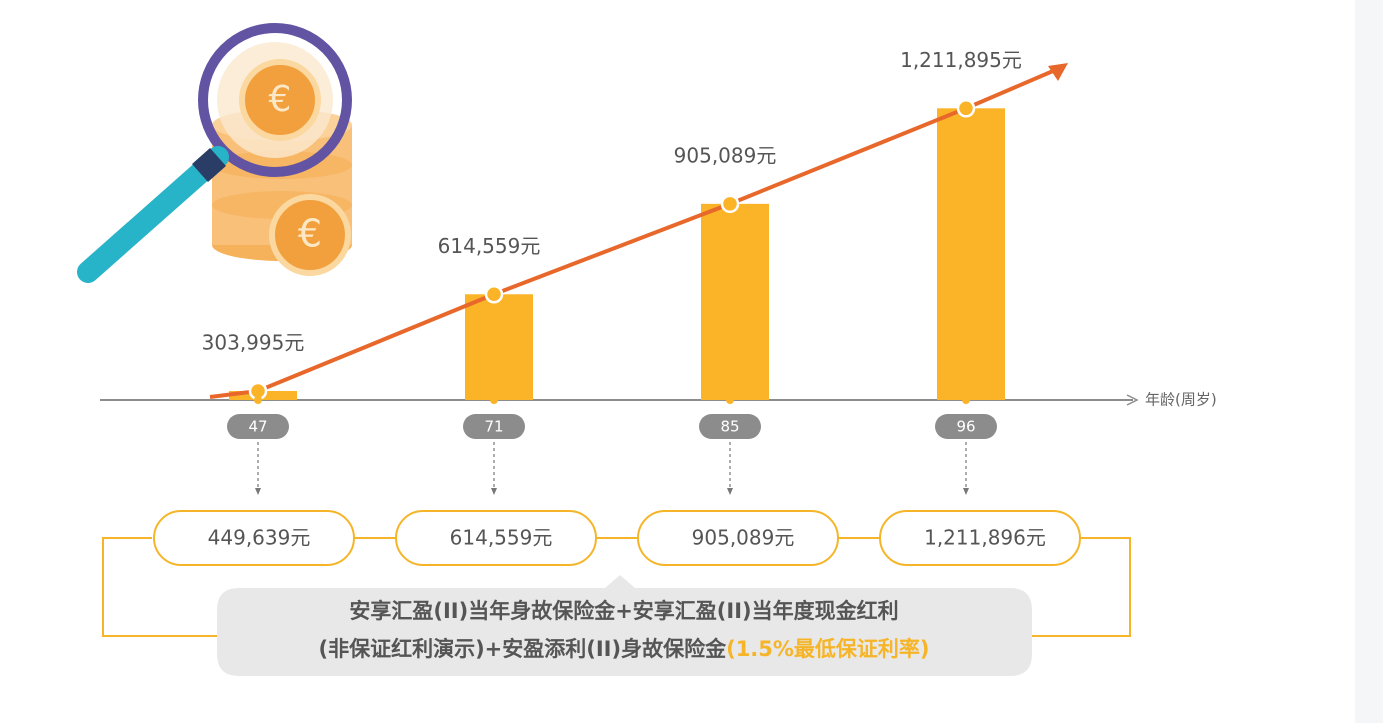 The width and height of the screenshot is (1383, 723). I want to click on summary-value: 614,559元, so click(501, 538).